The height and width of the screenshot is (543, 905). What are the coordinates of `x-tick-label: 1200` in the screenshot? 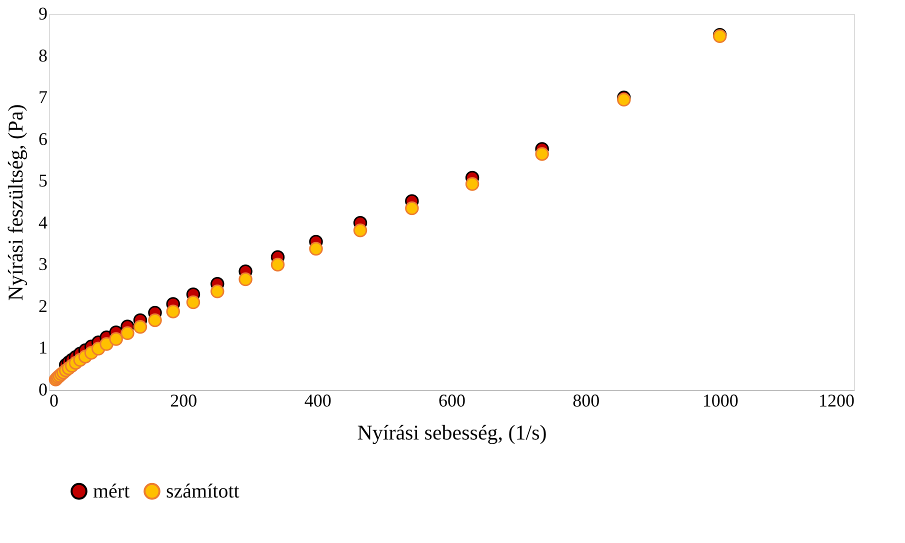 It's located at (836, 400).